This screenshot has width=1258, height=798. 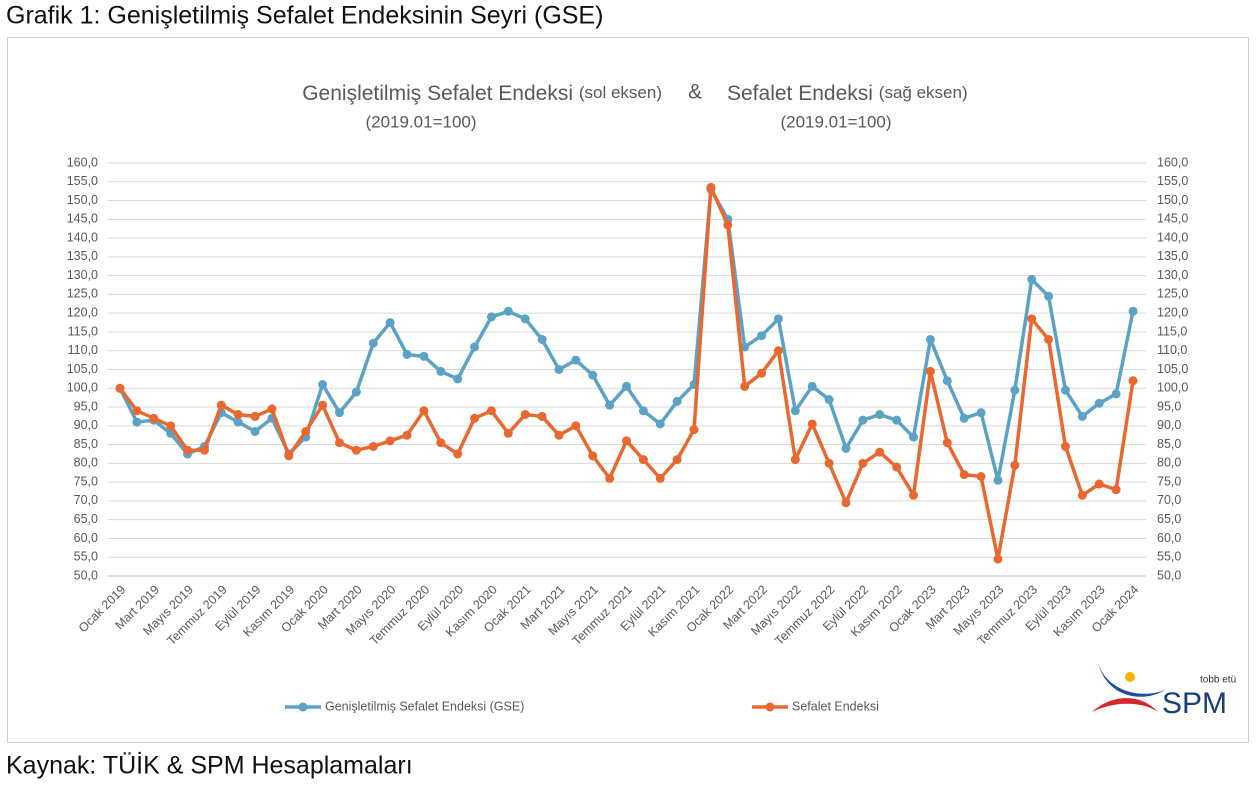 I want to click on y2-tick-label: 160,0, so click(x=1172, y=162).